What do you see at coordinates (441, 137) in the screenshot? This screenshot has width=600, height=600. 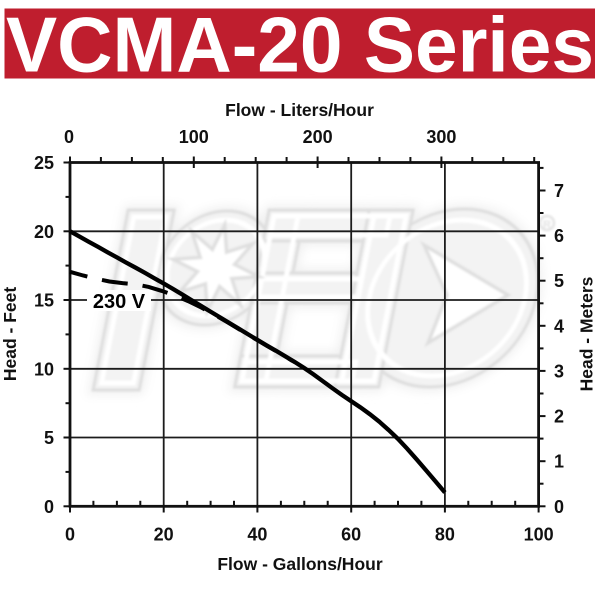 I see `svg-text: 300` at bounding box center [441, 137].